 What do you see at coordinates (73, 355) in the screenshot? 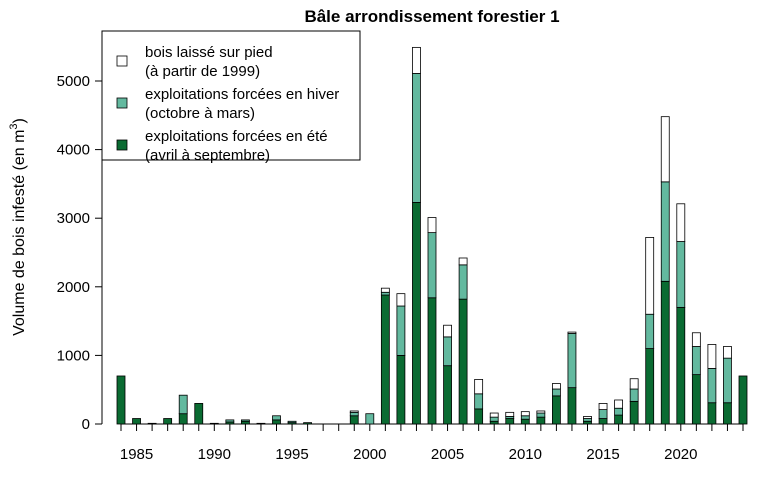
I see `y-tick-label: 1000` at bounding box center [73, 355].